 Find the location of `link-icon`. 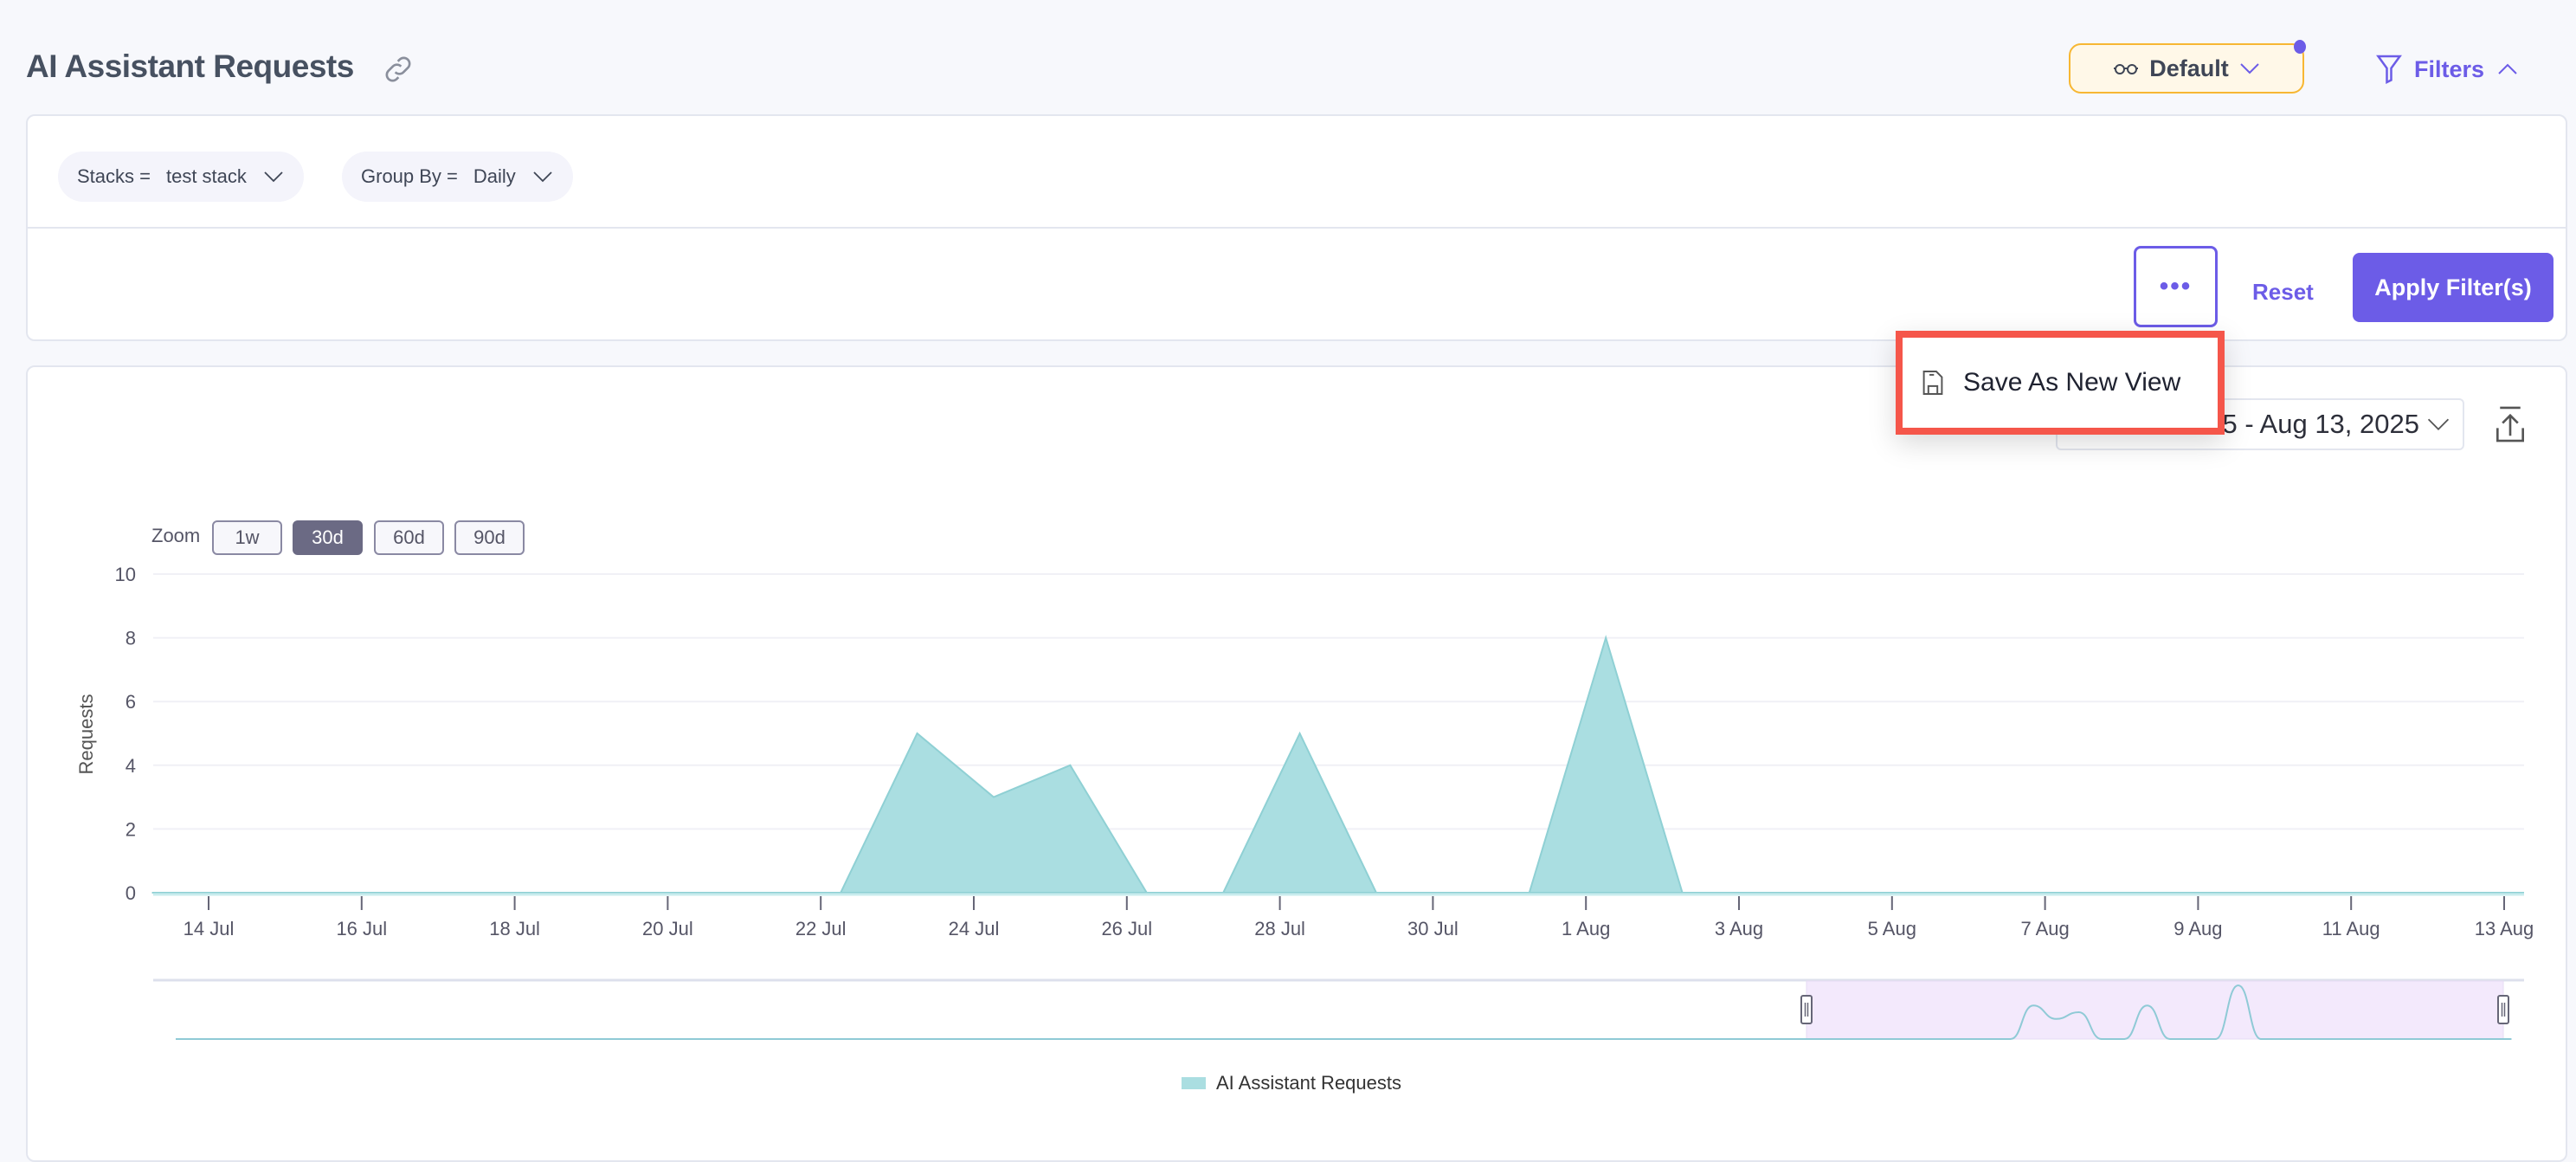

link-icon is located at coordinates (398, 69).